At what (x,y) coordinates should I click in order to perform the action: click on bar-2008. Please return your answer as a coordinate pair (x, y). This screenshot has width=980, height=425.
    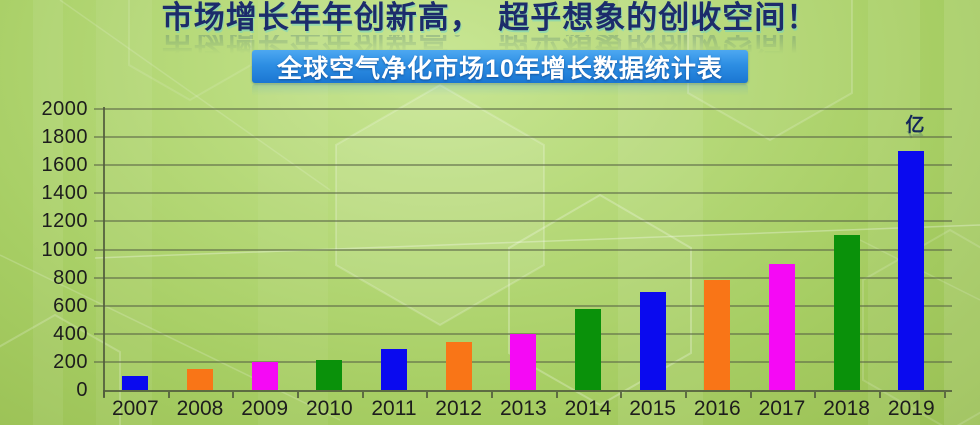
    Looking at the image, I should click on (199, 379).